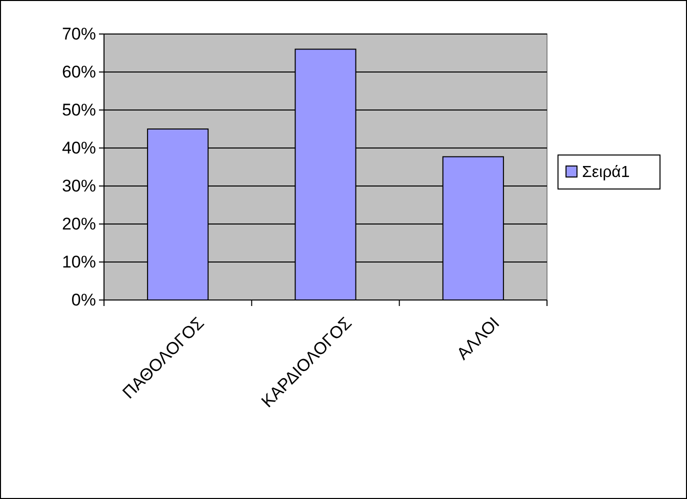  What do you see at coordinates (79, 224) in the screenshot?
I see `y-tick-label: 20%` at bounding box center [79, 224].